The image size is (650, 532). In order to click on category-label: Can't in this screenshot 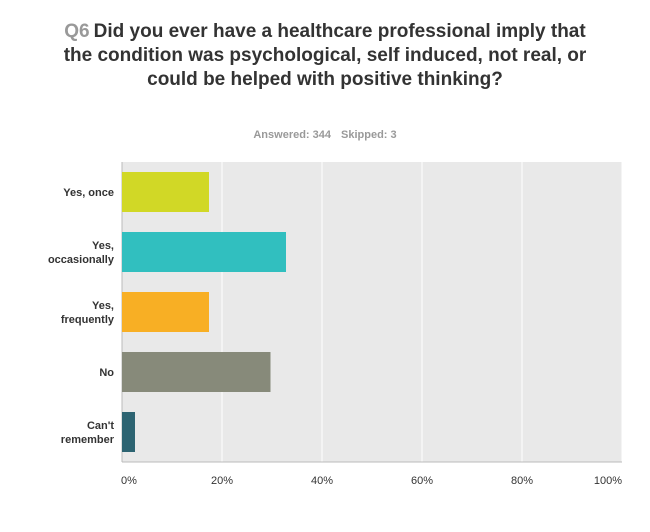, I will do `click(100, 426)`.